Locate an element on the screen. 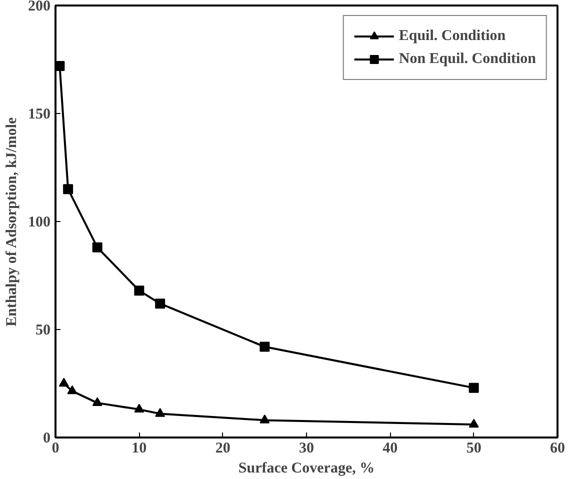 The width and height of the screenshot is (587, 479). x-axis-title: Surface Coverage, % is located at coordinates (306, 468).